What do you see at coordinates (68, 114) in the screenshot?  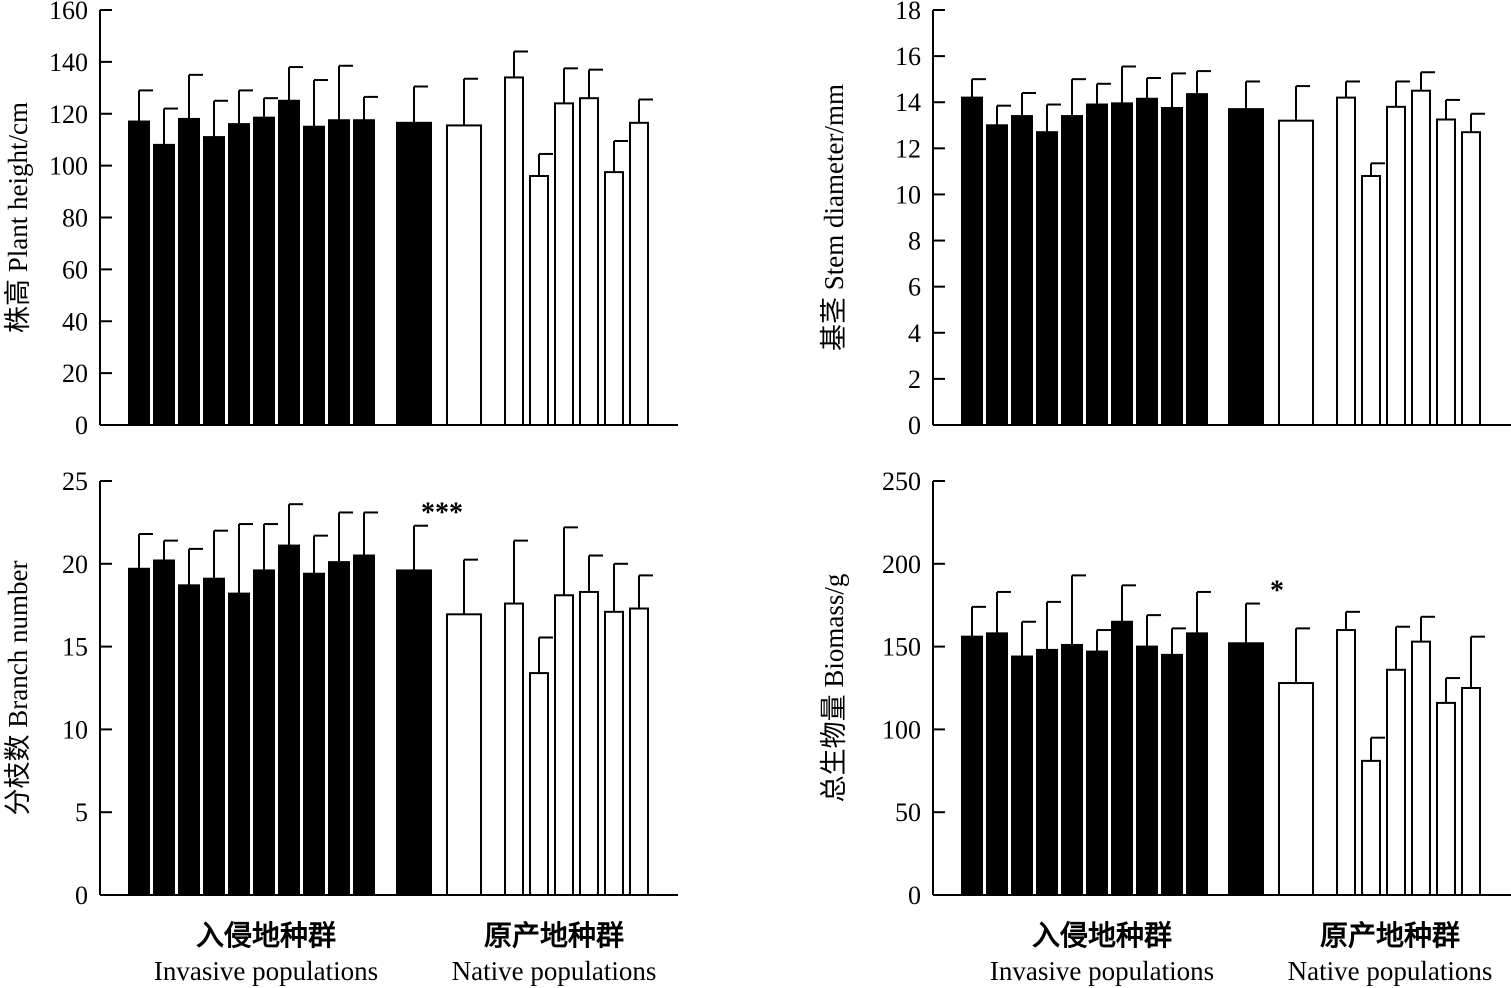 I see `y-tick-label: 120` at bounding box center [68, 114].